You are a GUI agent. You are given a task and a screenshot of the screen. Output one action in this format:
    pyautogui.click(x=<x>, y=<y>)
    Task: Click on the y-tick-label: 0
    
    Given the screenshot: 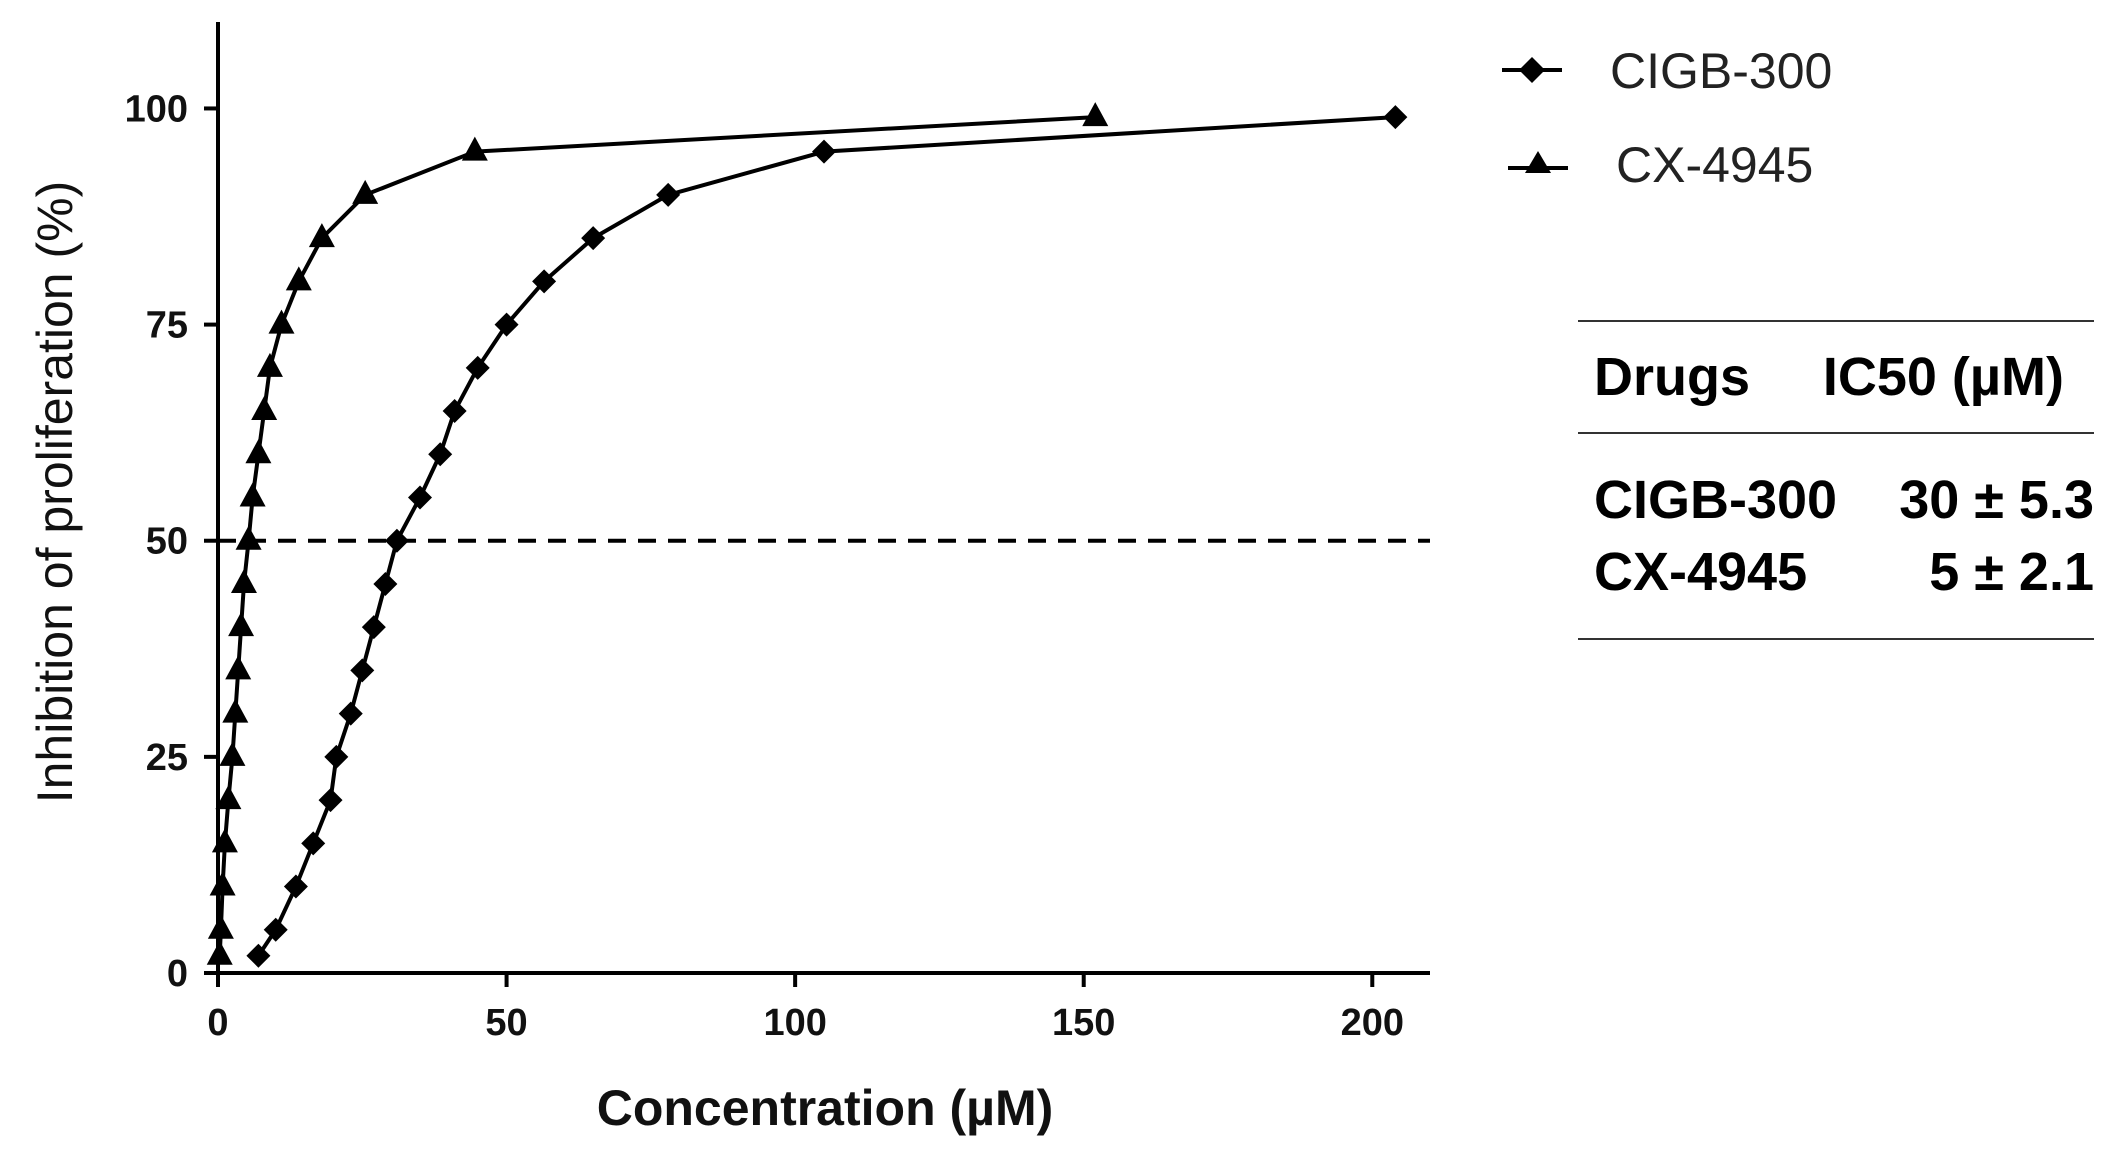 What is the action you would take?
    pyautogui.click(x=177, y=974)
    